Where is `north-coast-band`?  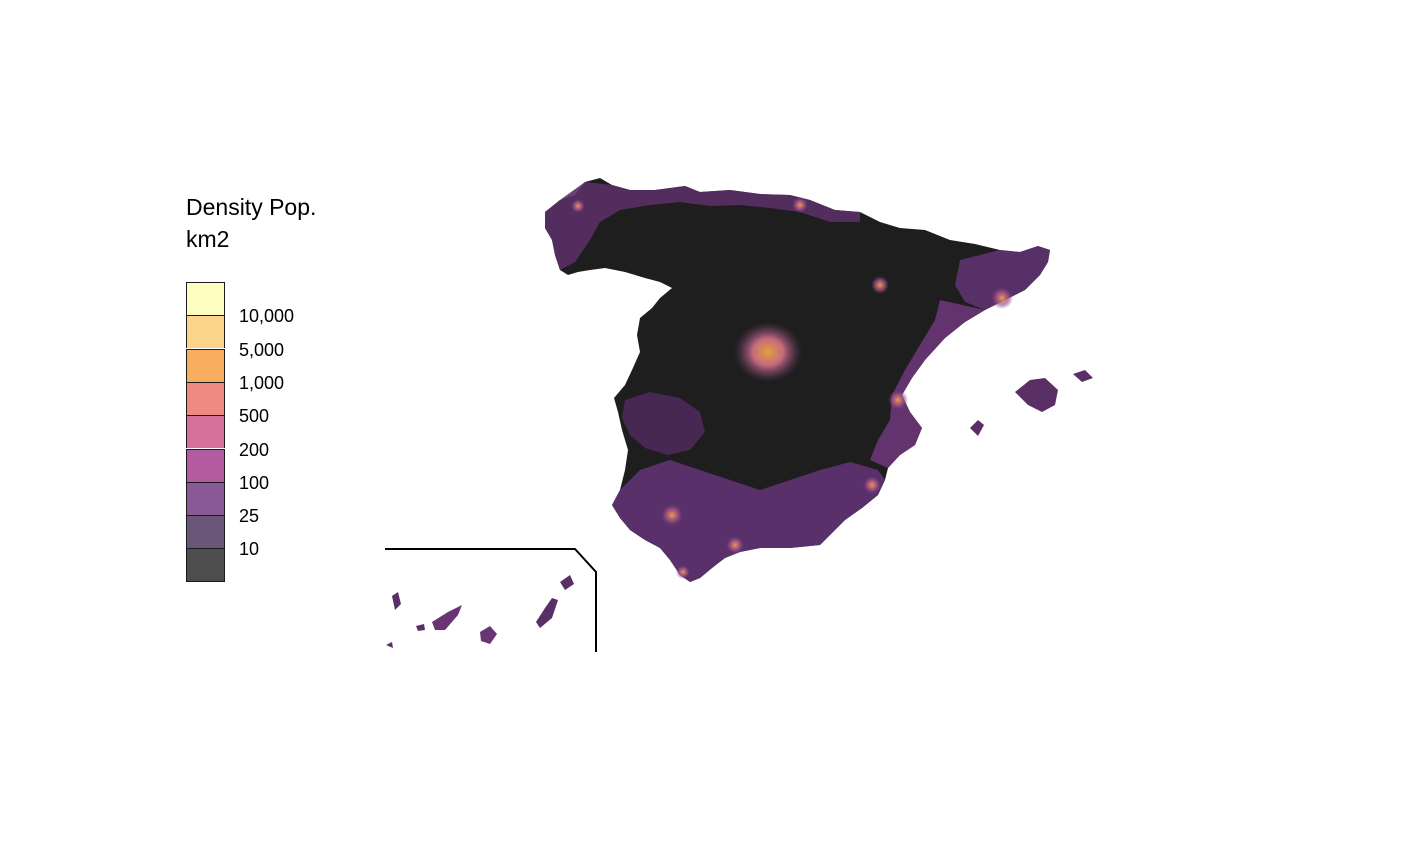
north-coast-band is located at coordinates (702, 226).